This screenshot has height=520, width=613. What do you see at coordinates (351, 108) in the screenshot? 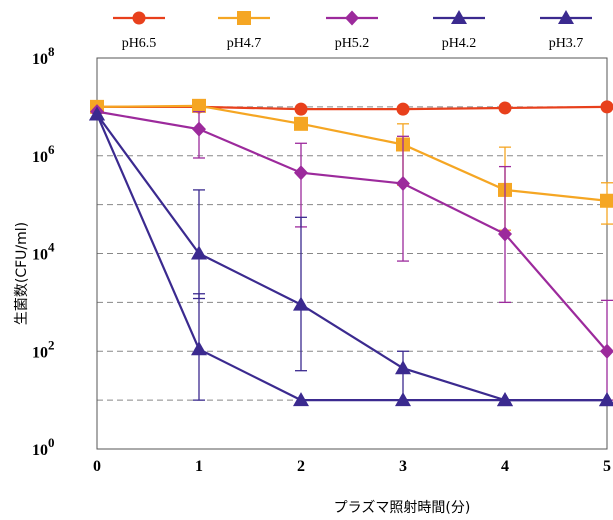
I see `series-pH6.5` at bounding box center [351, 108].